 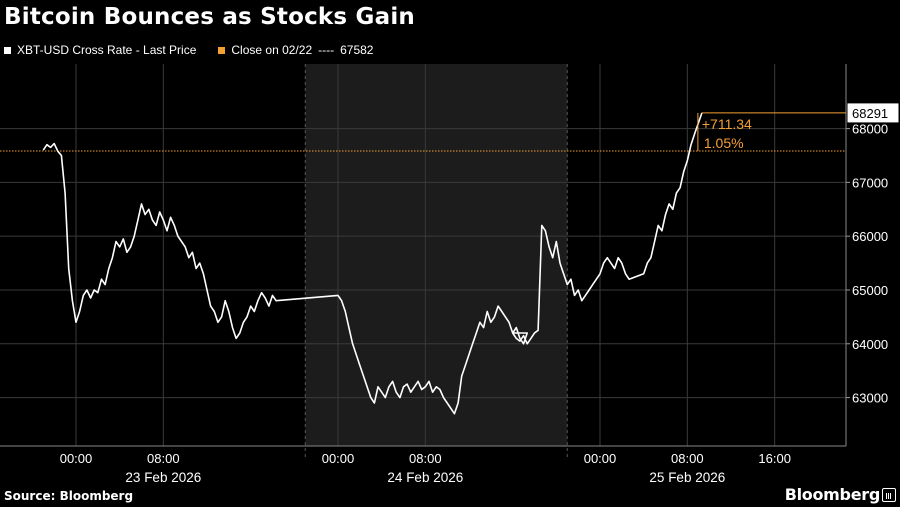 What do you see at coordinates (163, 477) in the screenshot?
I see `day-label: 23 Feb 2026` at bounding box center [163, 477].